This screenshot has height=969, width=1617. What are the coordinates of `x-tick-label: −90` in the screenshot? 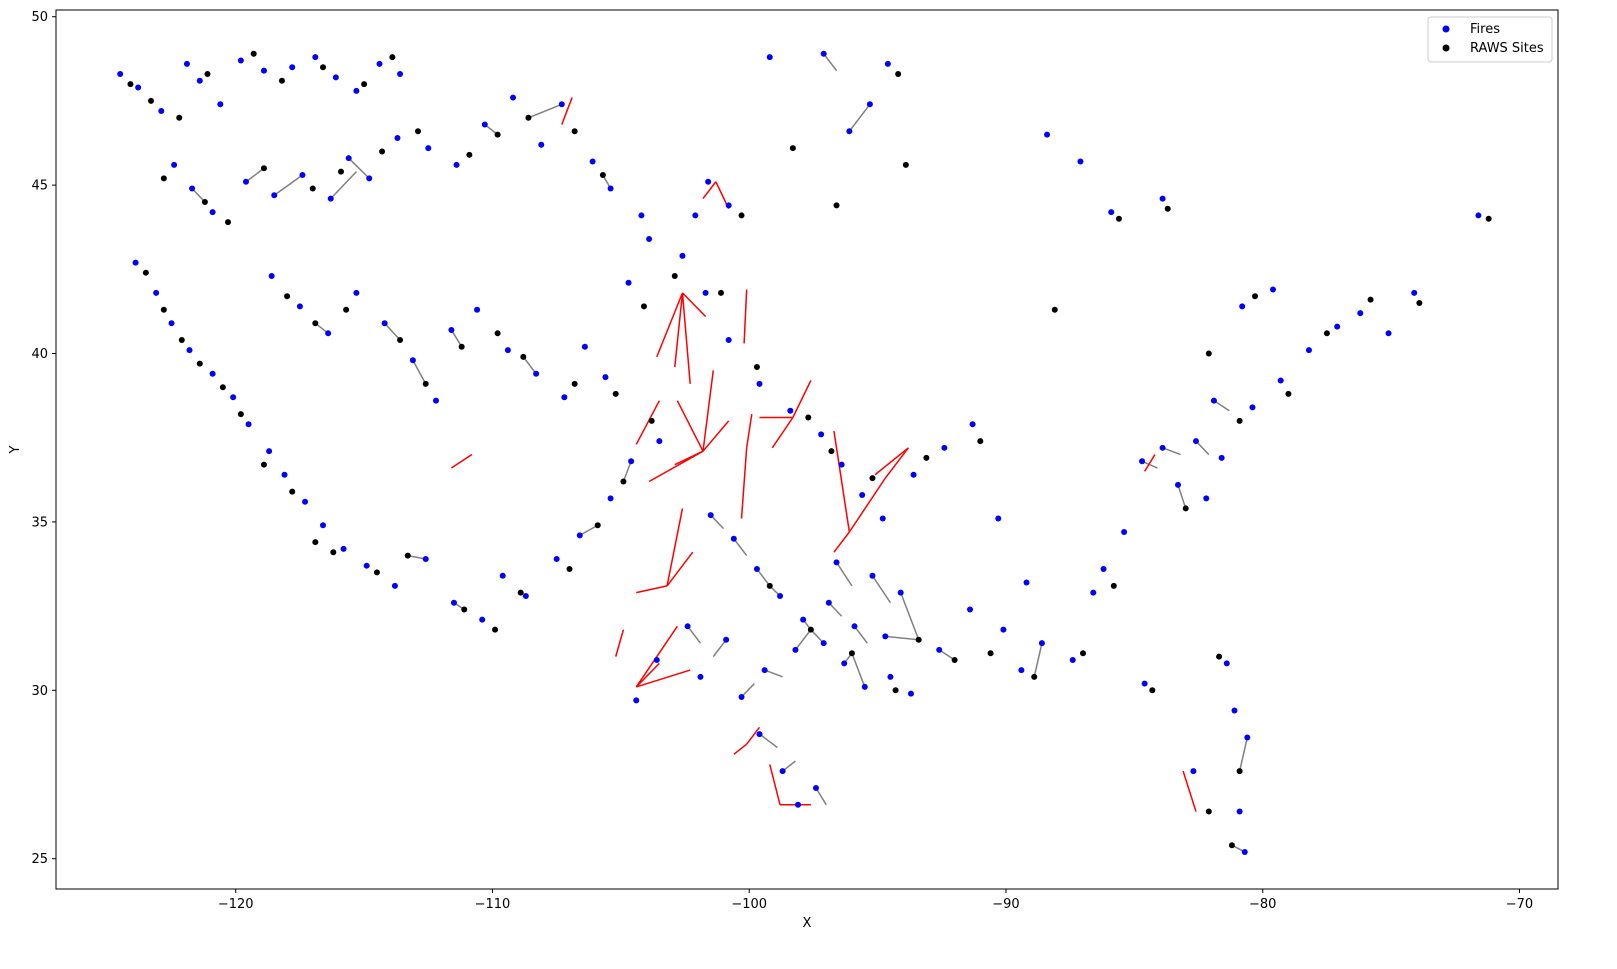 It's located at (1005, 904).